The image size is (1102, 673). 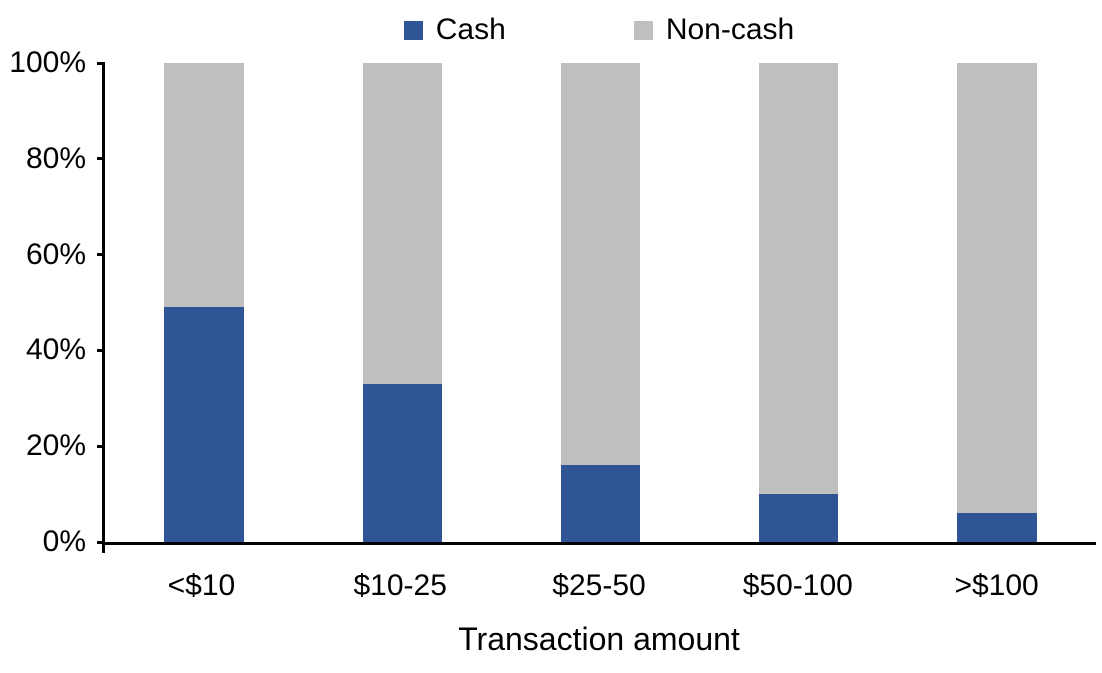 What do you see at coordinates (204, 424) in the screenshot?
I see `bar-segment-cash--10` at bounding box center [204, 424].